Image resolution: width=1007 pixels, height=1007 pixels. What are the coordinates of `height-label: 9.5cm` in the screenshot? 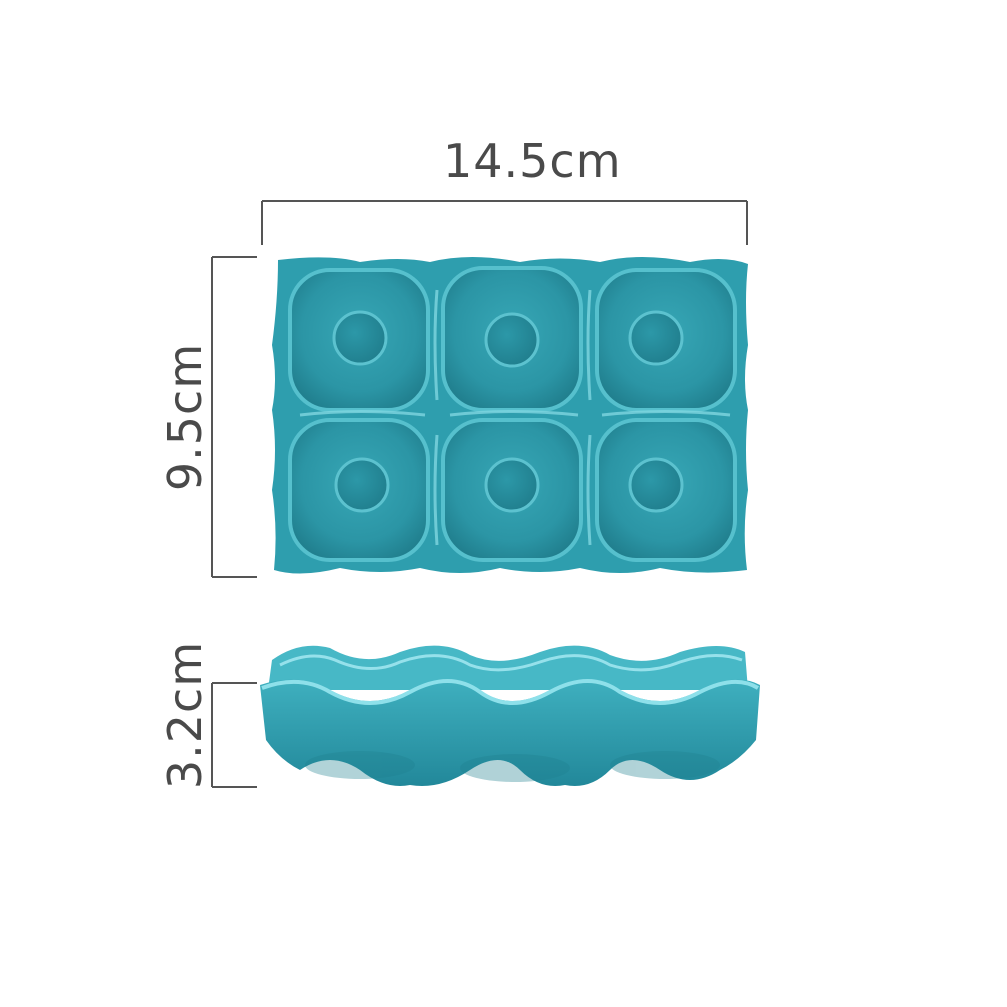 It's located at (185, 417).